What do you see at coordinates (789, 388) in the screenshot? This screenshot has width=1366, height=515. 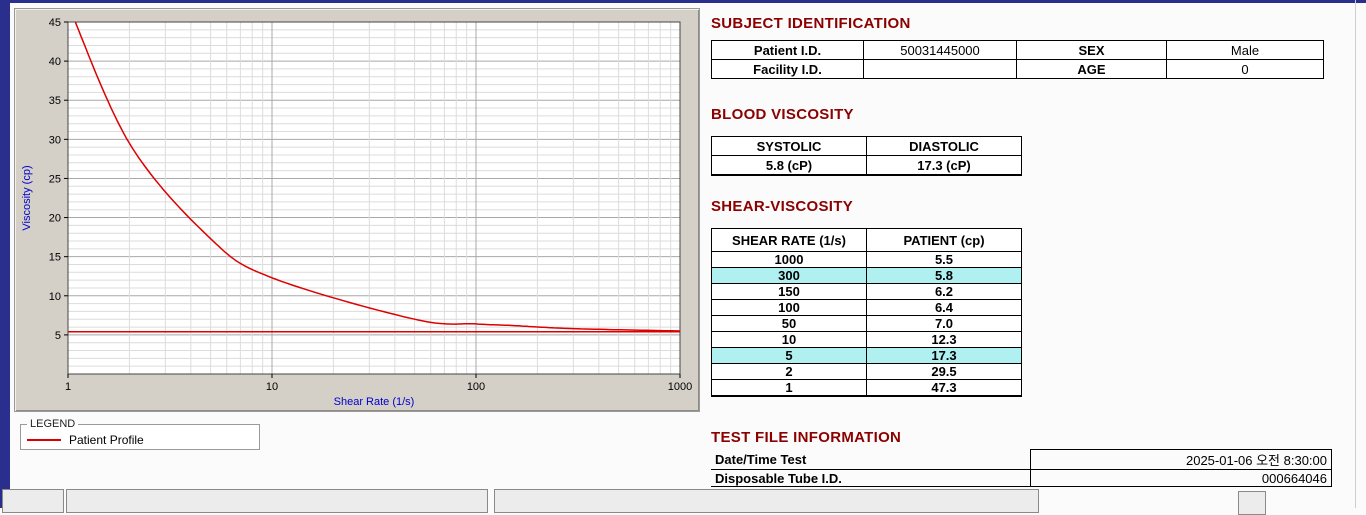 I see `shear-rate-cell: 1` at bounding box center [789, 388].